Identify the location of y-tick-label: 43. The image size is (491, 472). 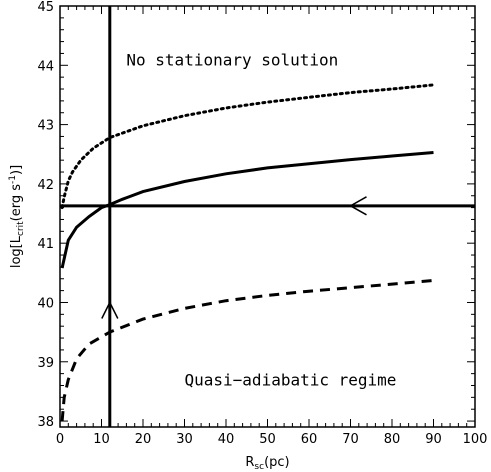
(45, 126).